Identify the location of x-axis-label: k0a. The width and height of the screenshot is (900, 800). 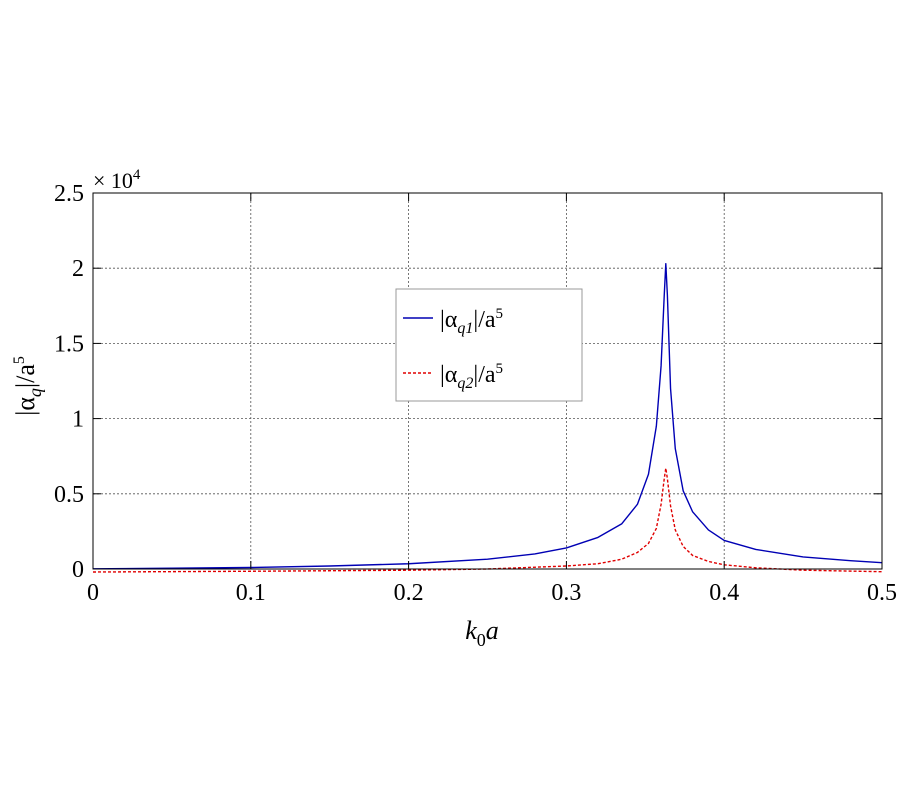
(482, 633).